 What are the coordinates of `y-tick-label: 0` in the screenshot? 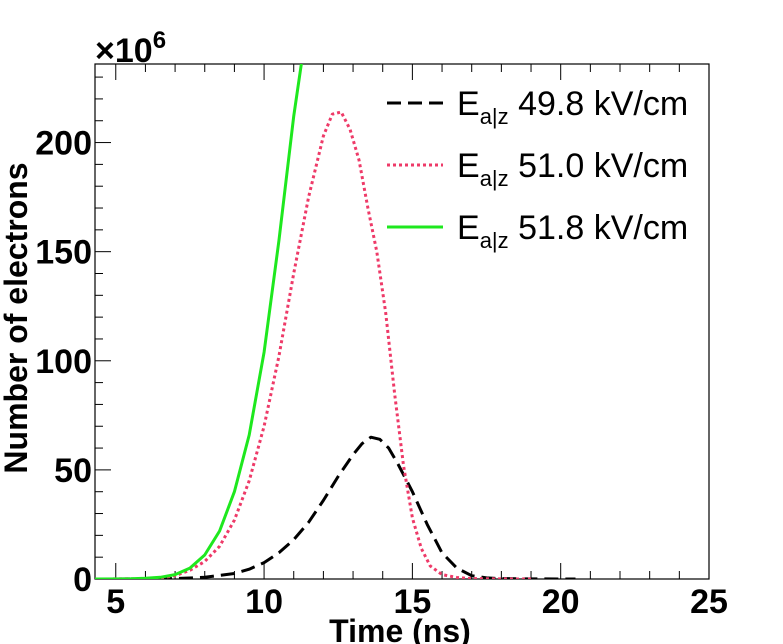 It's located at (82, 580).